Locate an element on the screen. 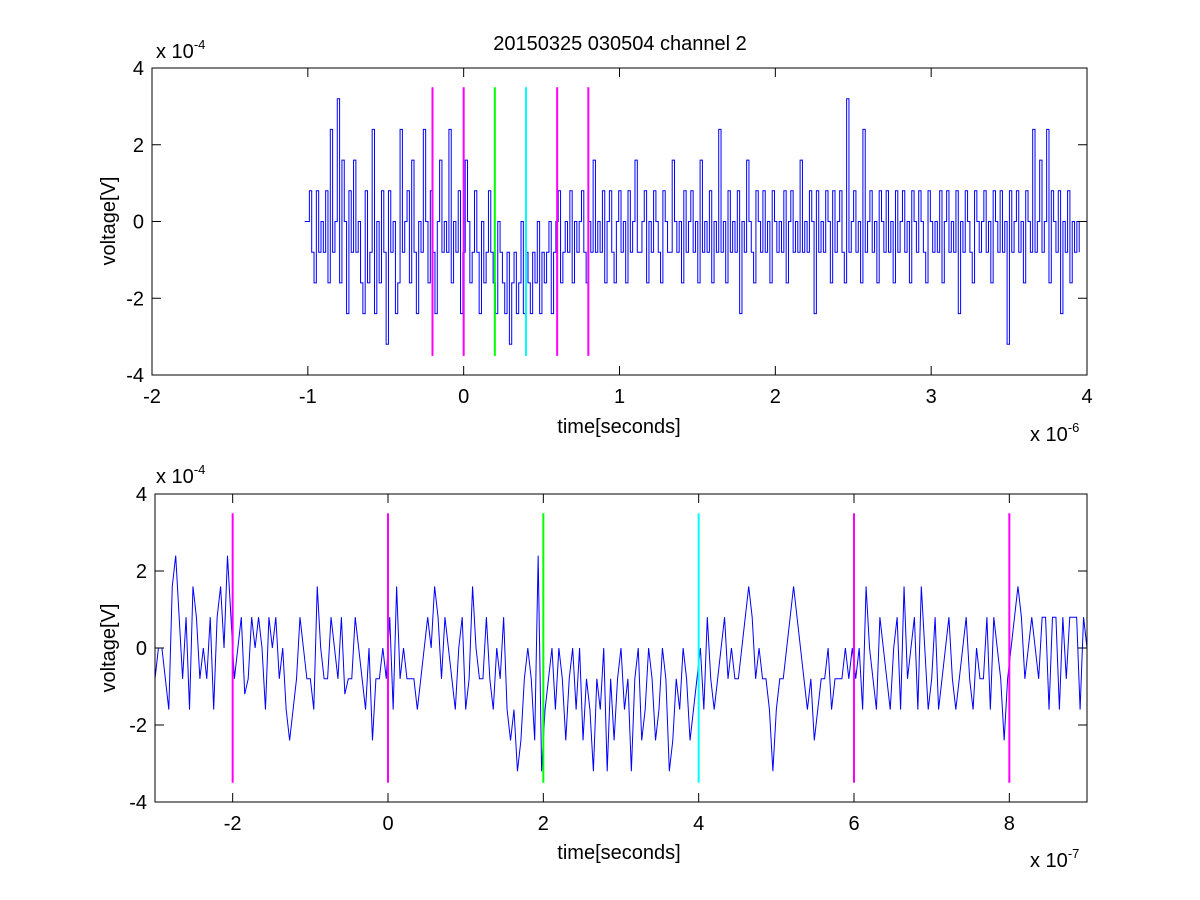  bottom-xtick-label: 0 is located at coordinates (387, 824).